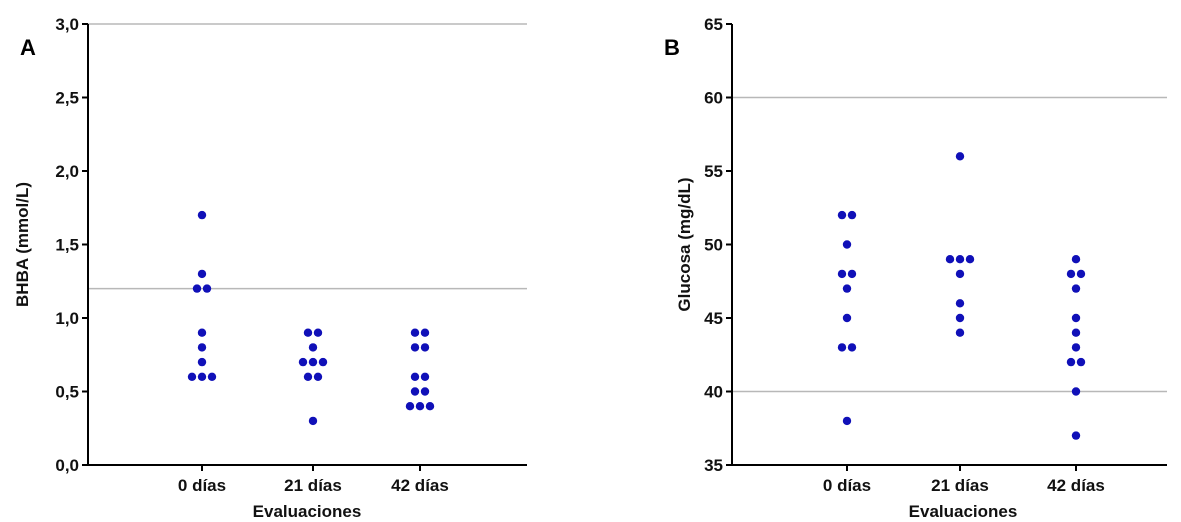  Describe the element at coordinates (713, 465) in the screenshot. I see `y-tick-label: 35` at that location.